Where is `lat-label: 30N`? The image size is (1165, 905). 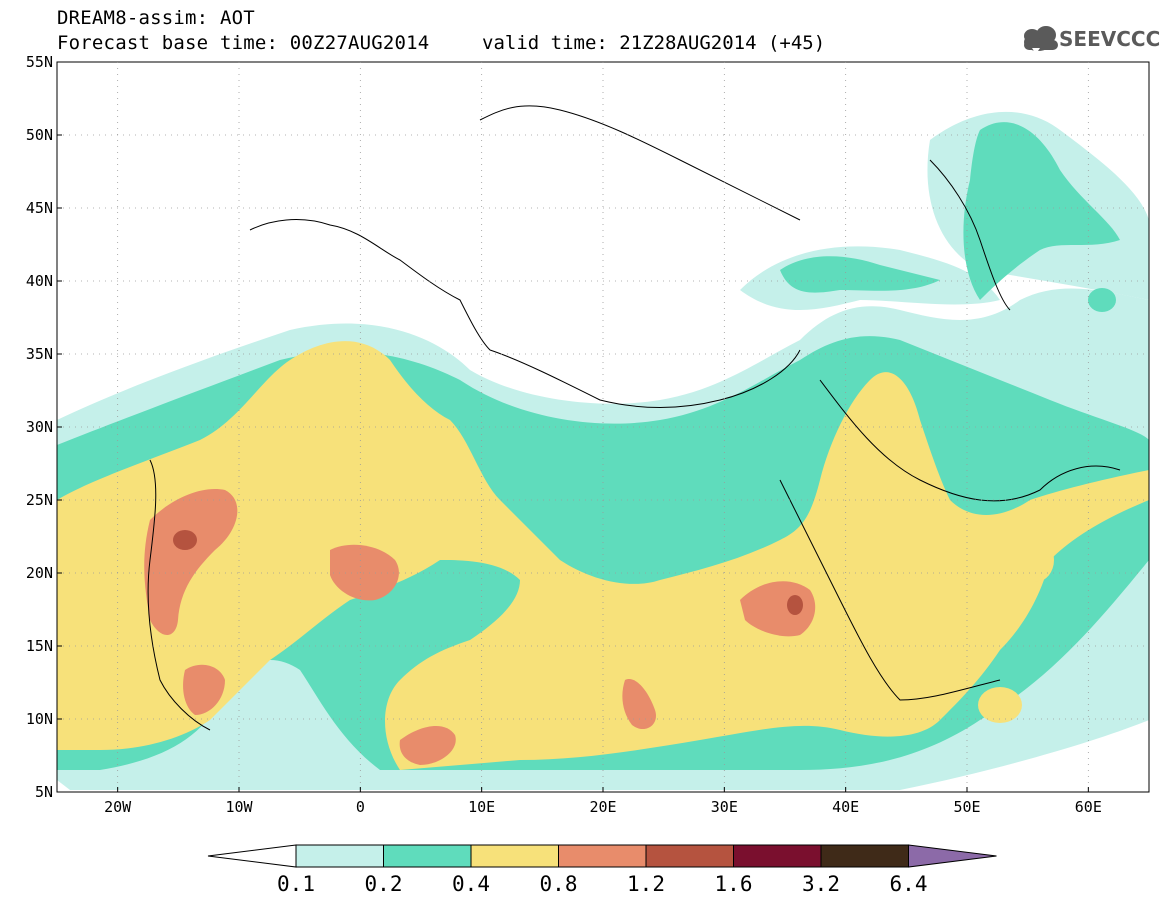 lat-label: 30N is located at coordinates (39, 427).